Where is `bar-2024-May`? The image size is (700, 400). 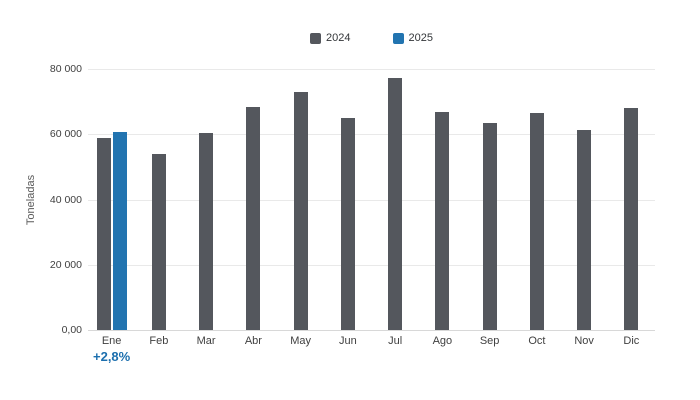
bar-2024-May is located at coordinates (300, 210).